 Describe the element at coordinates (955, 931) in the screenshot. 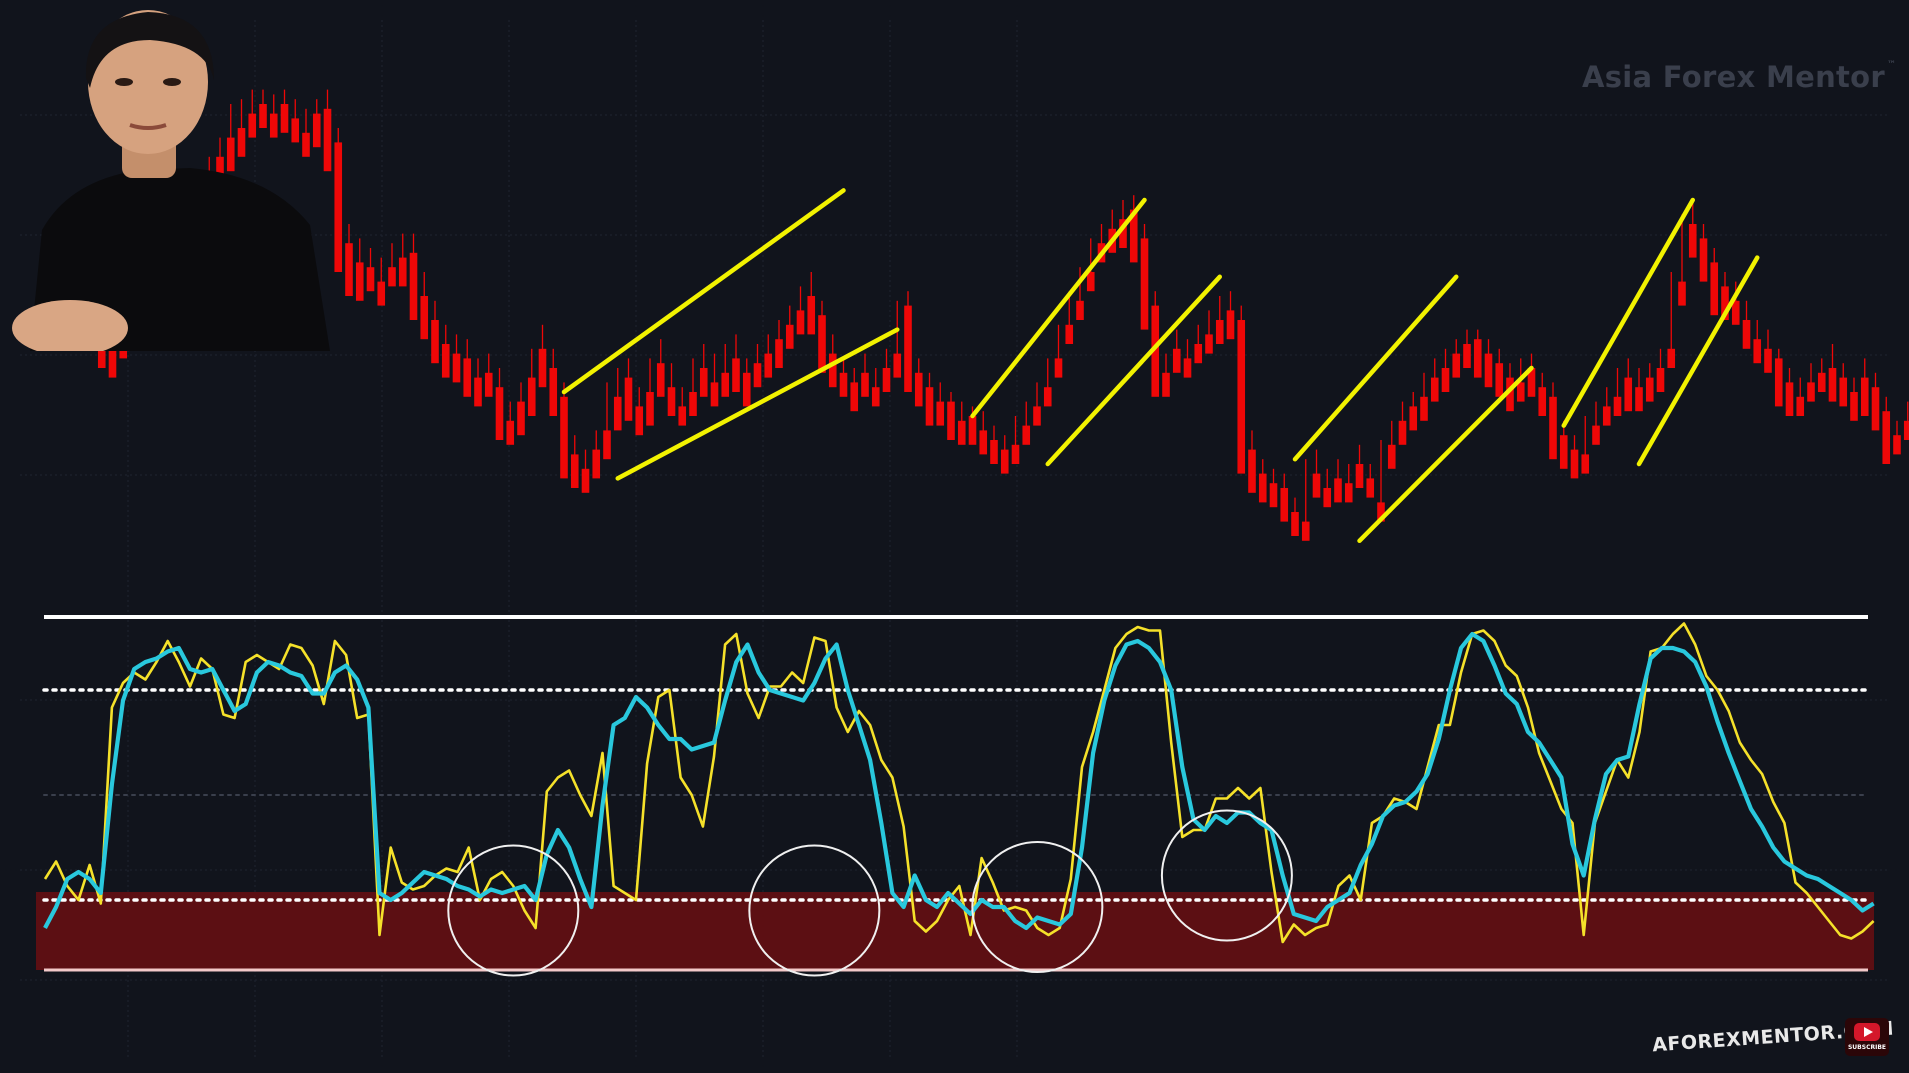

I see `oversold-zone` at that location.